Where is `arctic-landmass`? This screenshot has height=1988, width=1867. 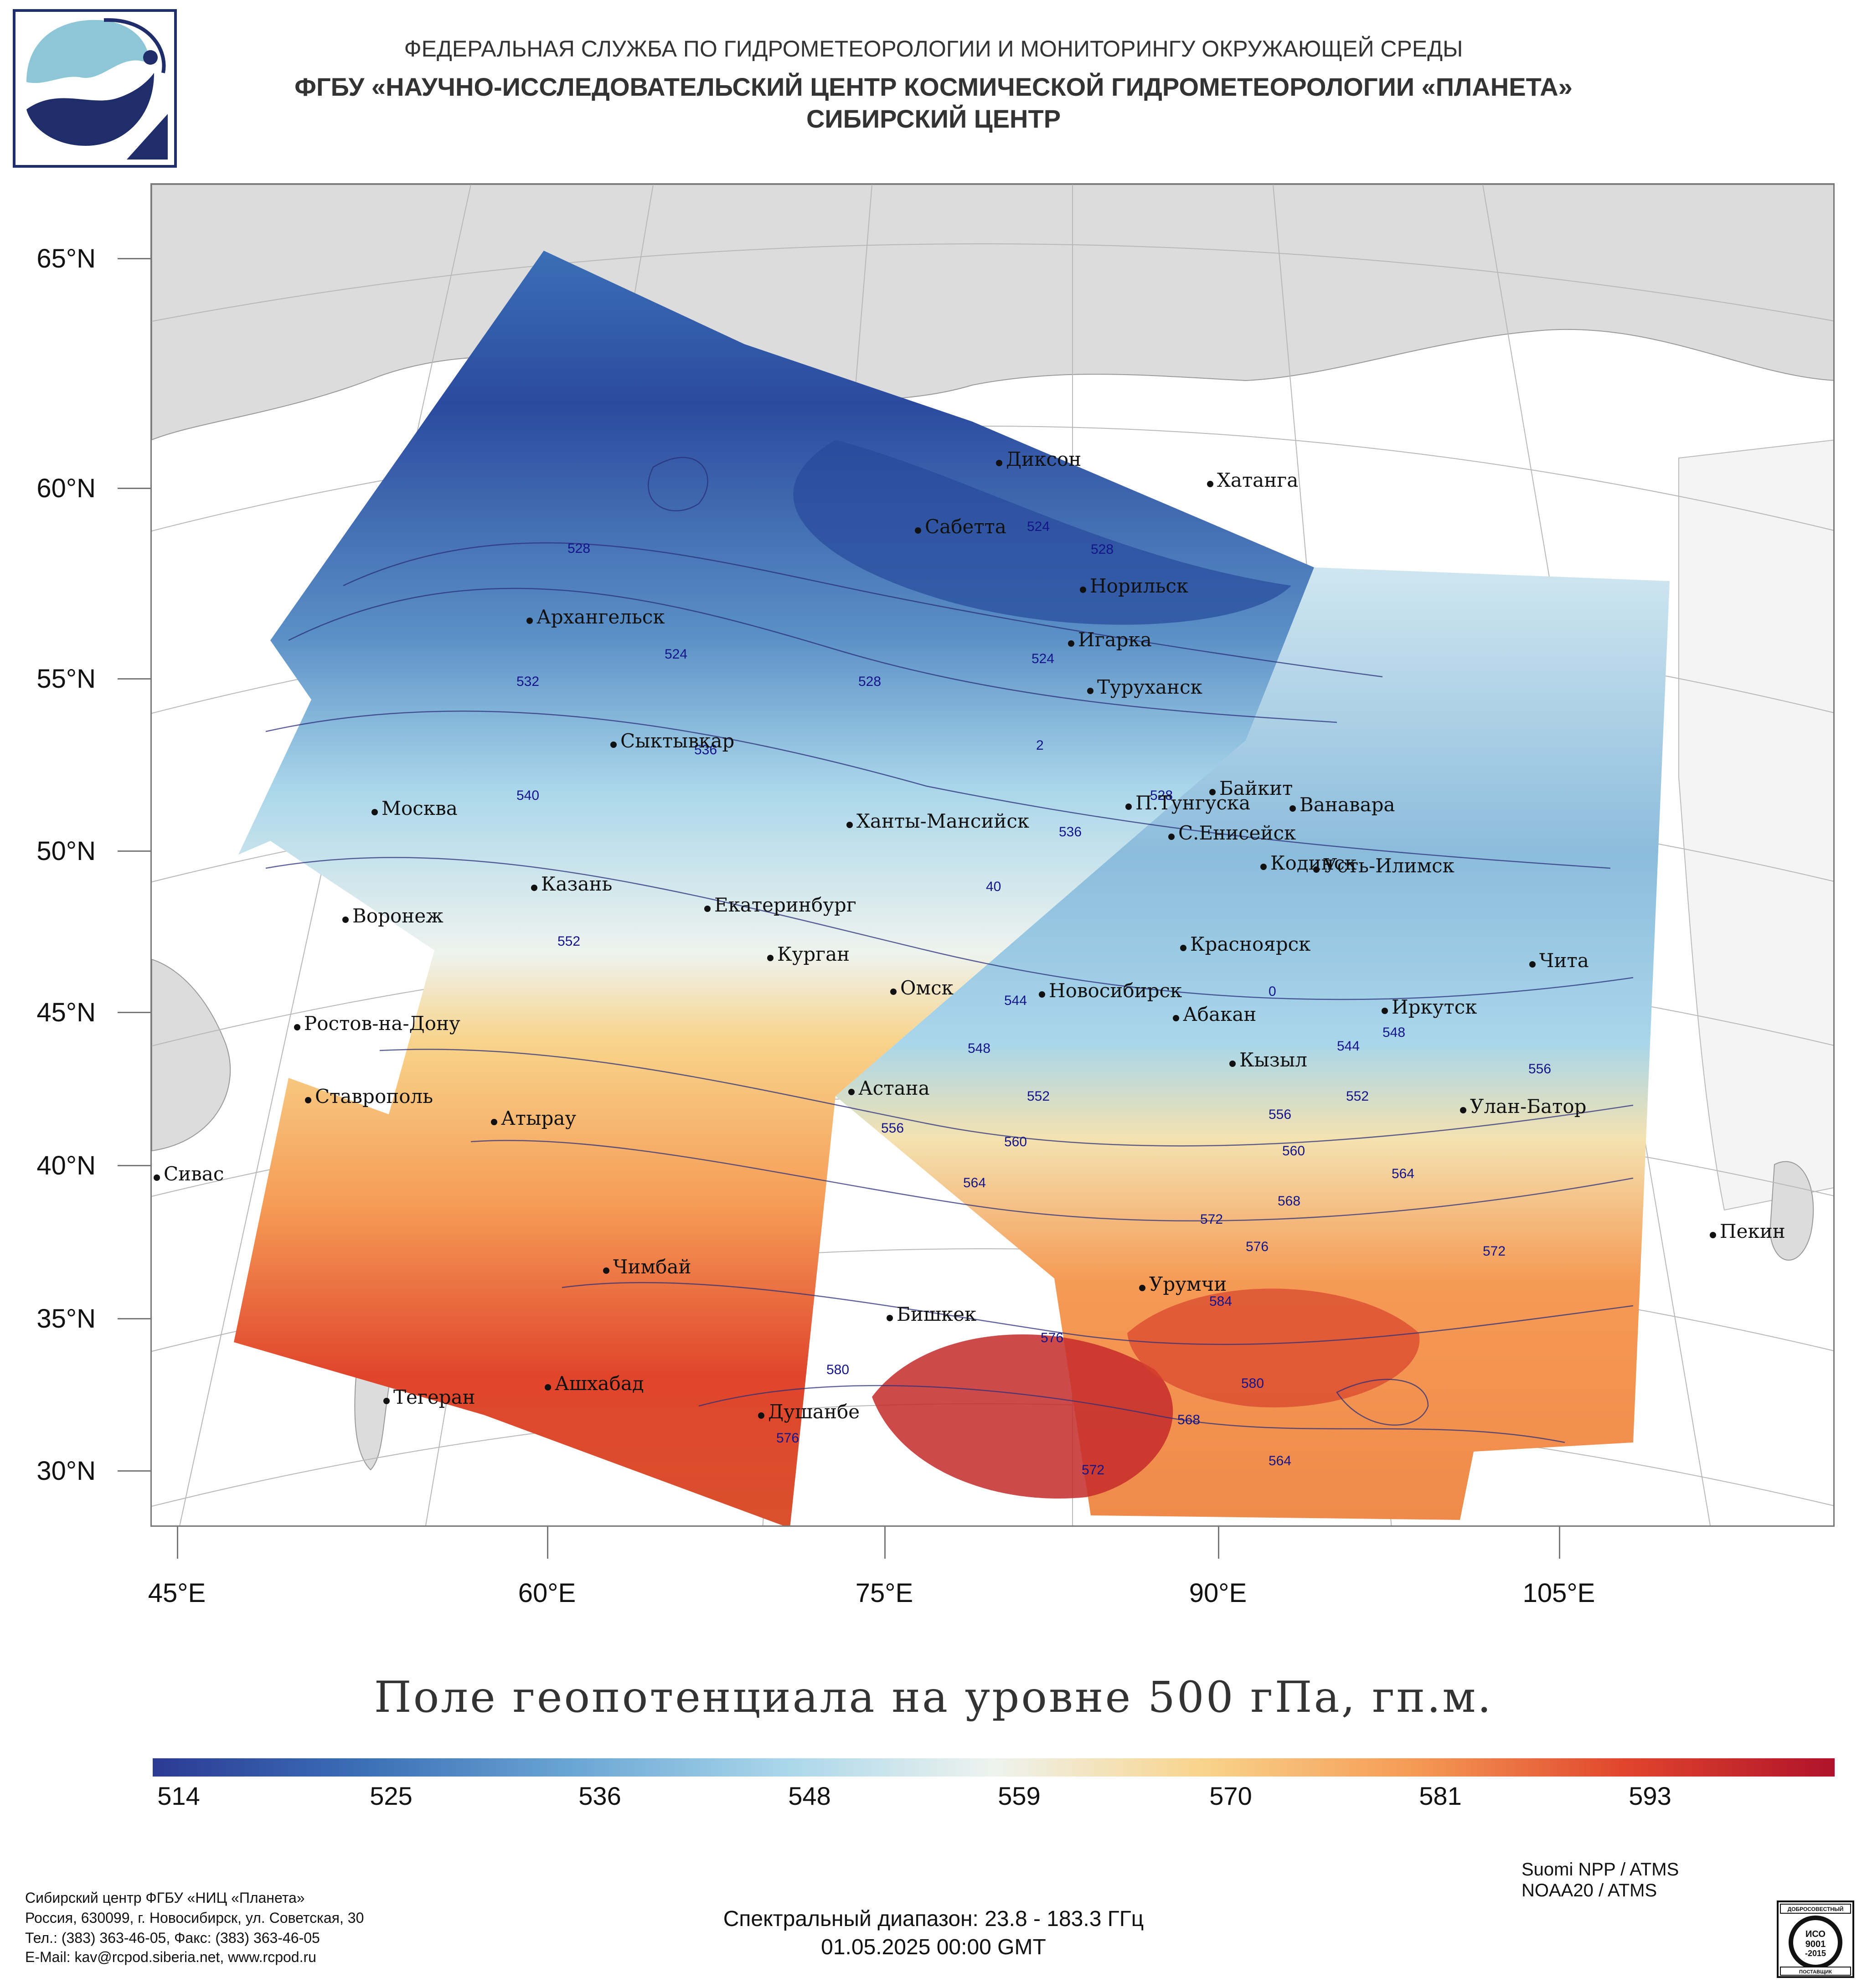
arctic-landmass is located at coordinates (992, 313).